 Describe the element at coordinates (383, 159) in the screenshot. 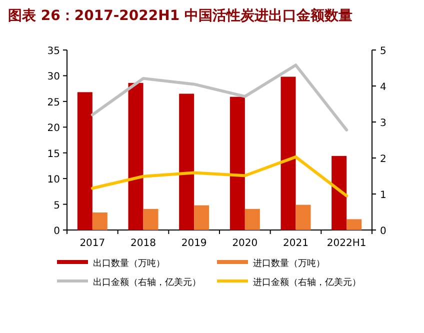

I see `y2-tick-label: 2` at that location.